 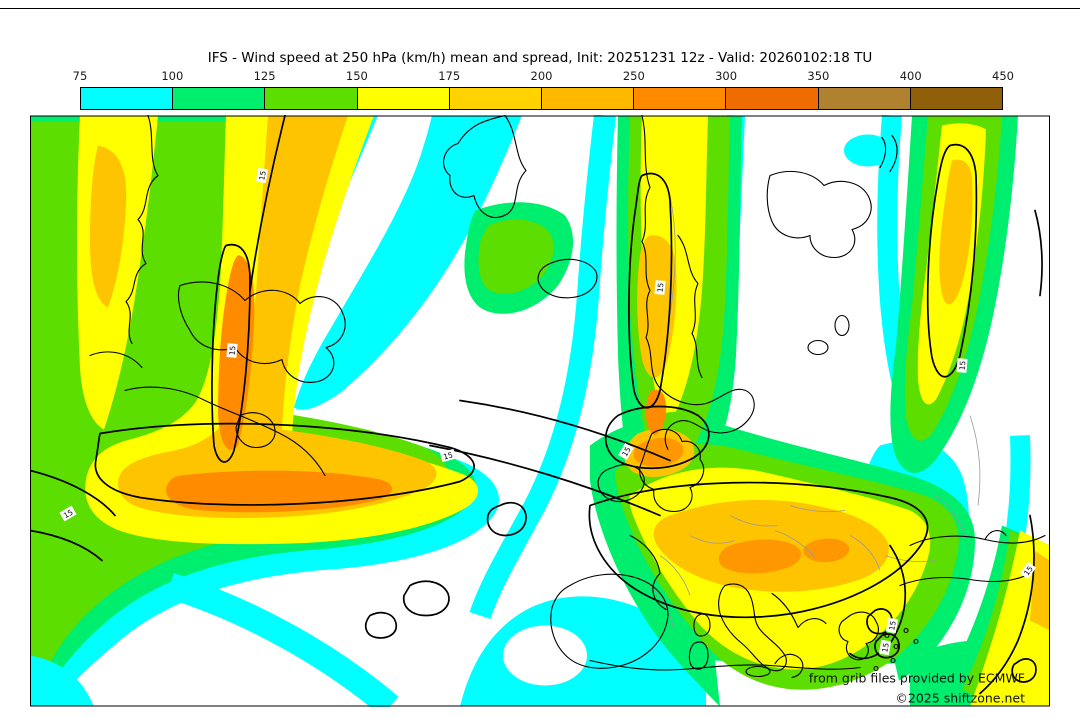 What do you see at coordinates (917, 678) in the screenshot?
I see `attribution-ecmwf: from grib files provided by ECMWF` at bounding box center [917, 678].